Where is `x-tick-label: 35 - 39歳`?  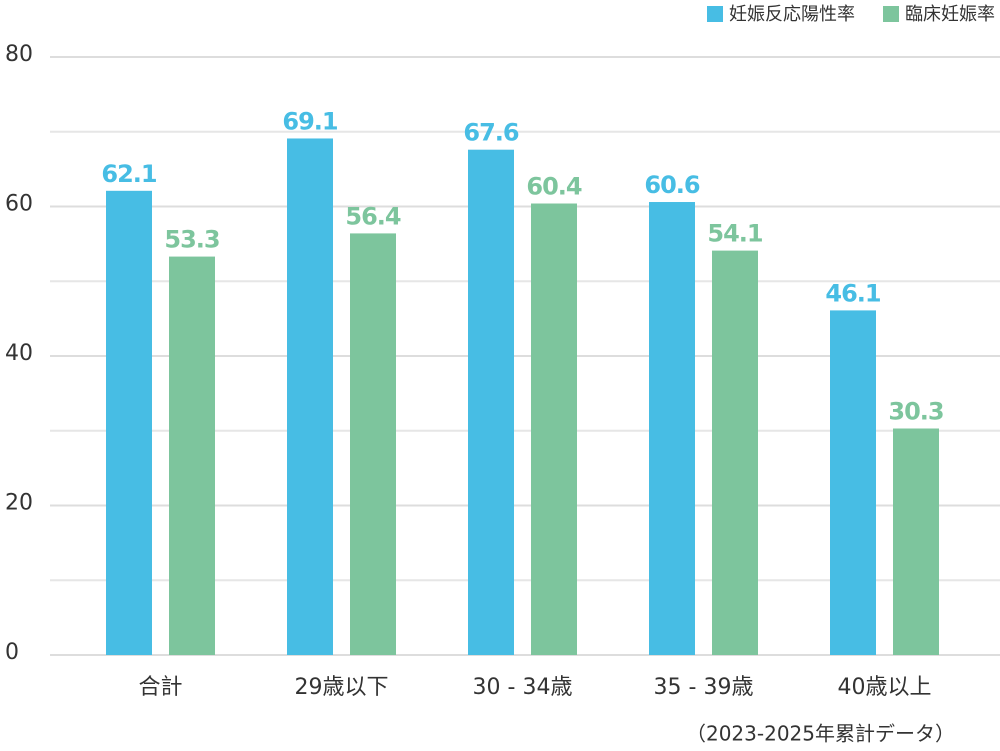 x-tick-label: 35 - 39歳 is located at coordinates (704, 687).